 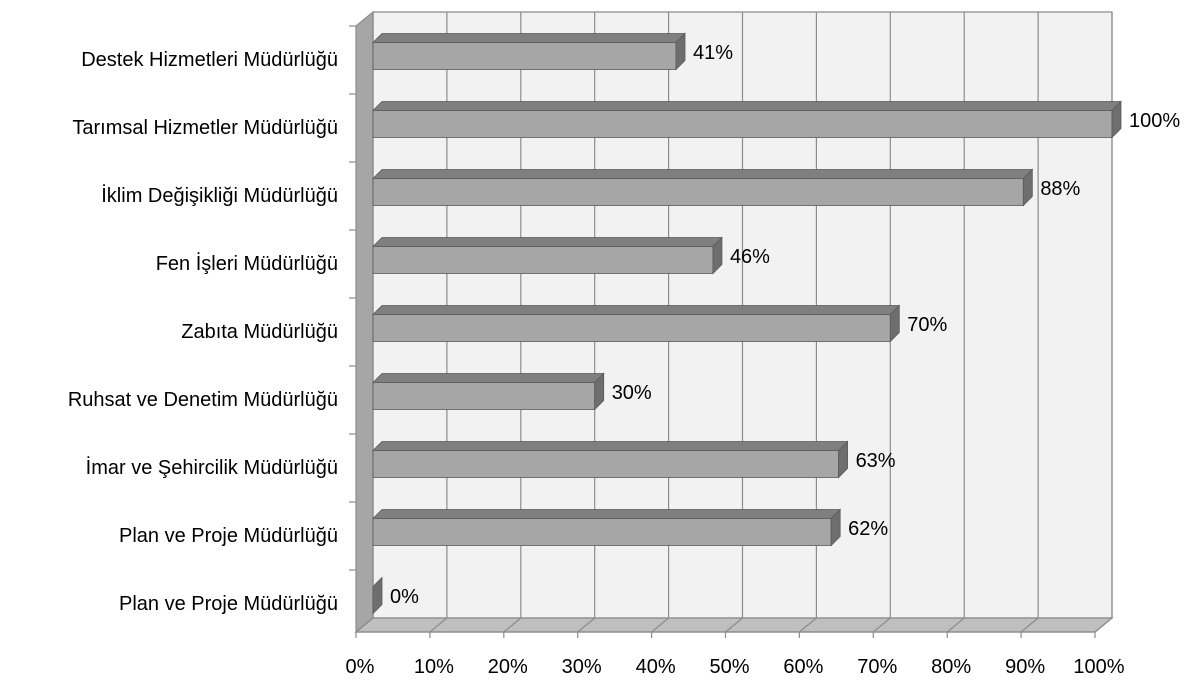 What do you see at coordinates (203, 400) in the screenshot?
I see `category-label: Ruhsat ve Denetim Müdürlüğü` at bounding box center [203, 400].